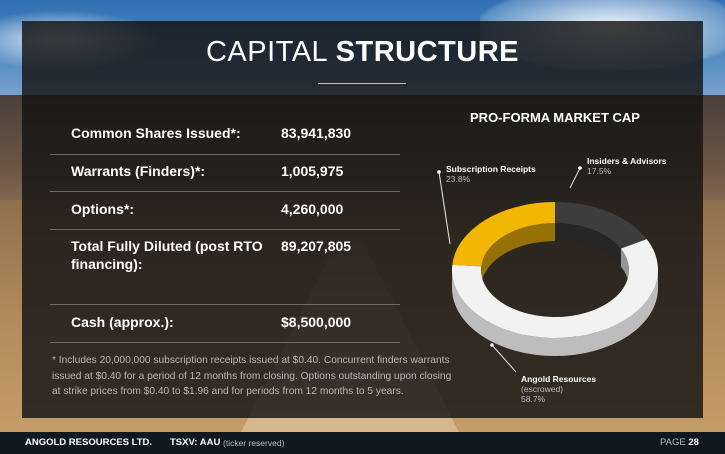 This screenshot has height=454, width=725. What do you see at coordinates (89, 442) in the screenshot?
I see `footer-company: ANGOLD RESOURCES LTD.` at bounding box center [89, 442].